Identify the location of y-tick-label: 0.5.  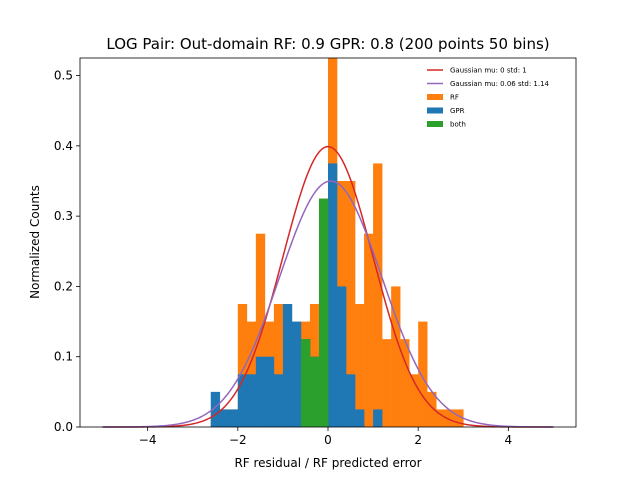
(63, 76).